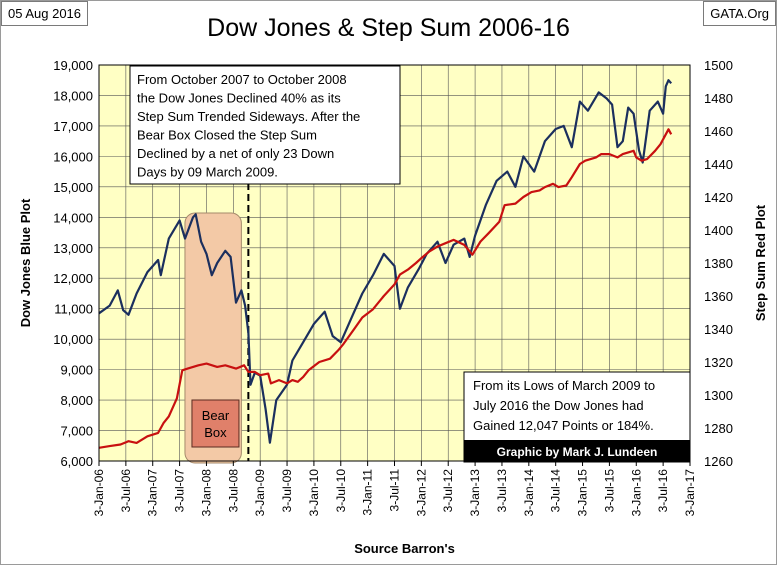  Describe the element at coordinates (216, 415) in the screenshot. I see `bear-box-label-line1: Bear` at that location.